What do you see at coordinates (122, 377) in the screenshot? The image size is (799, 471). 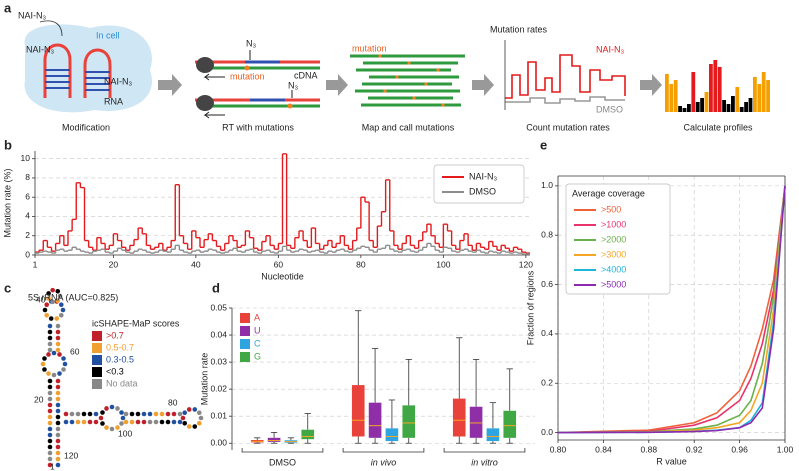 I see `rna-structure` at bounding box center [122, 377].